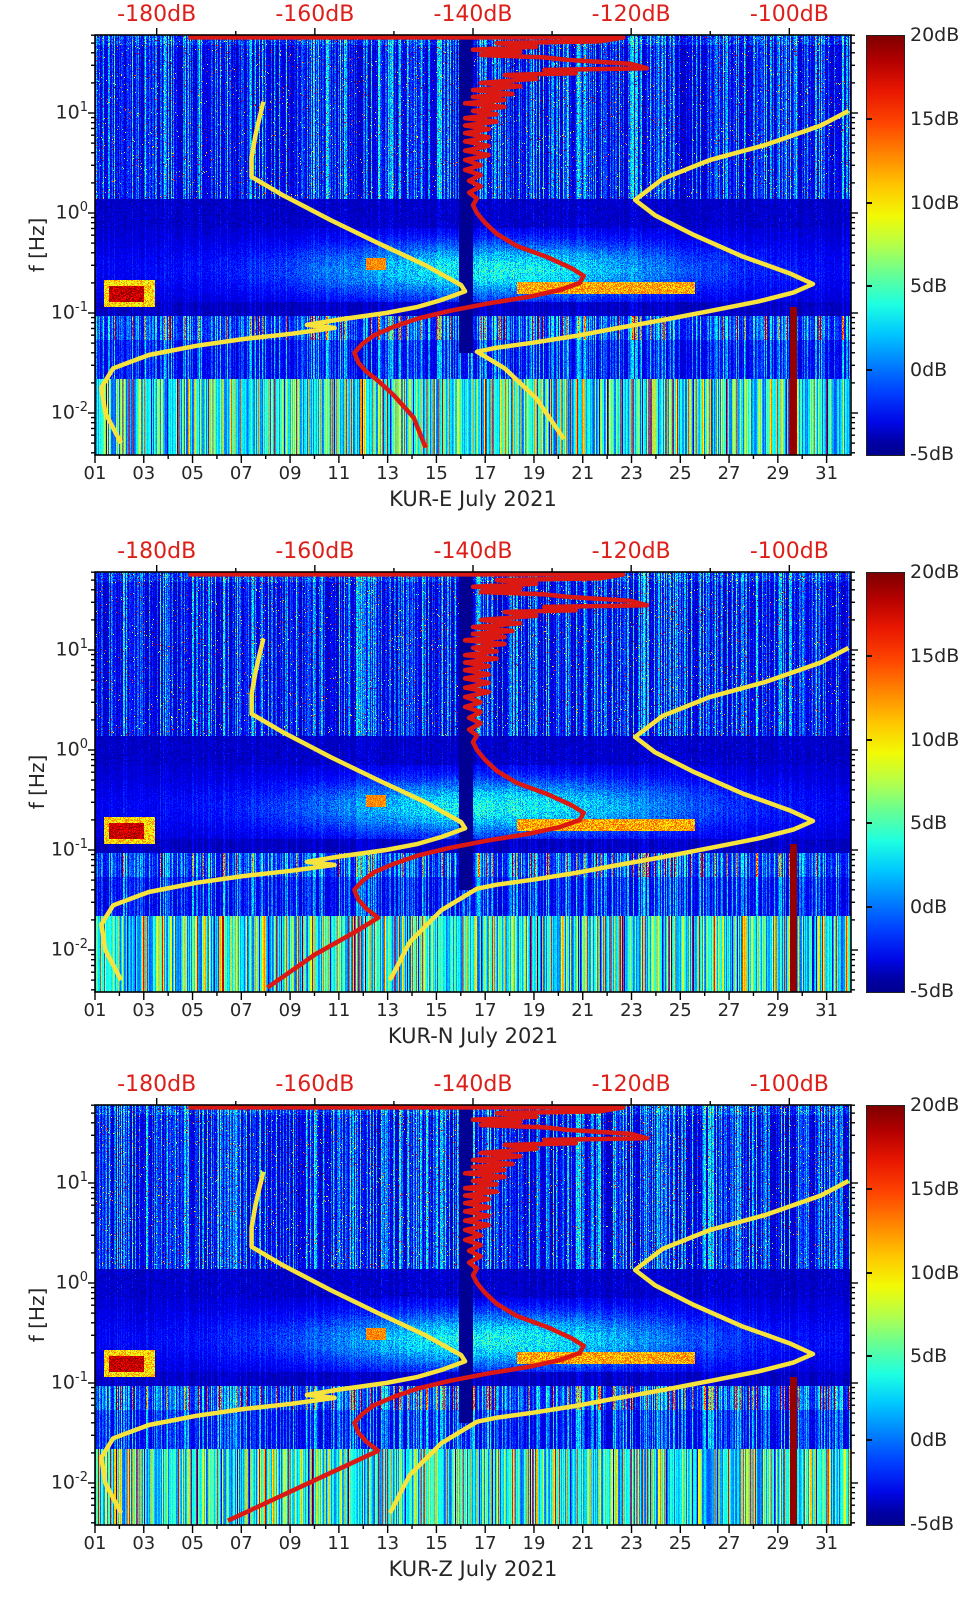 The width and height of the screenshot is (962, 1599). I want to click on x-tick-label: 19, so click(534, 1543).